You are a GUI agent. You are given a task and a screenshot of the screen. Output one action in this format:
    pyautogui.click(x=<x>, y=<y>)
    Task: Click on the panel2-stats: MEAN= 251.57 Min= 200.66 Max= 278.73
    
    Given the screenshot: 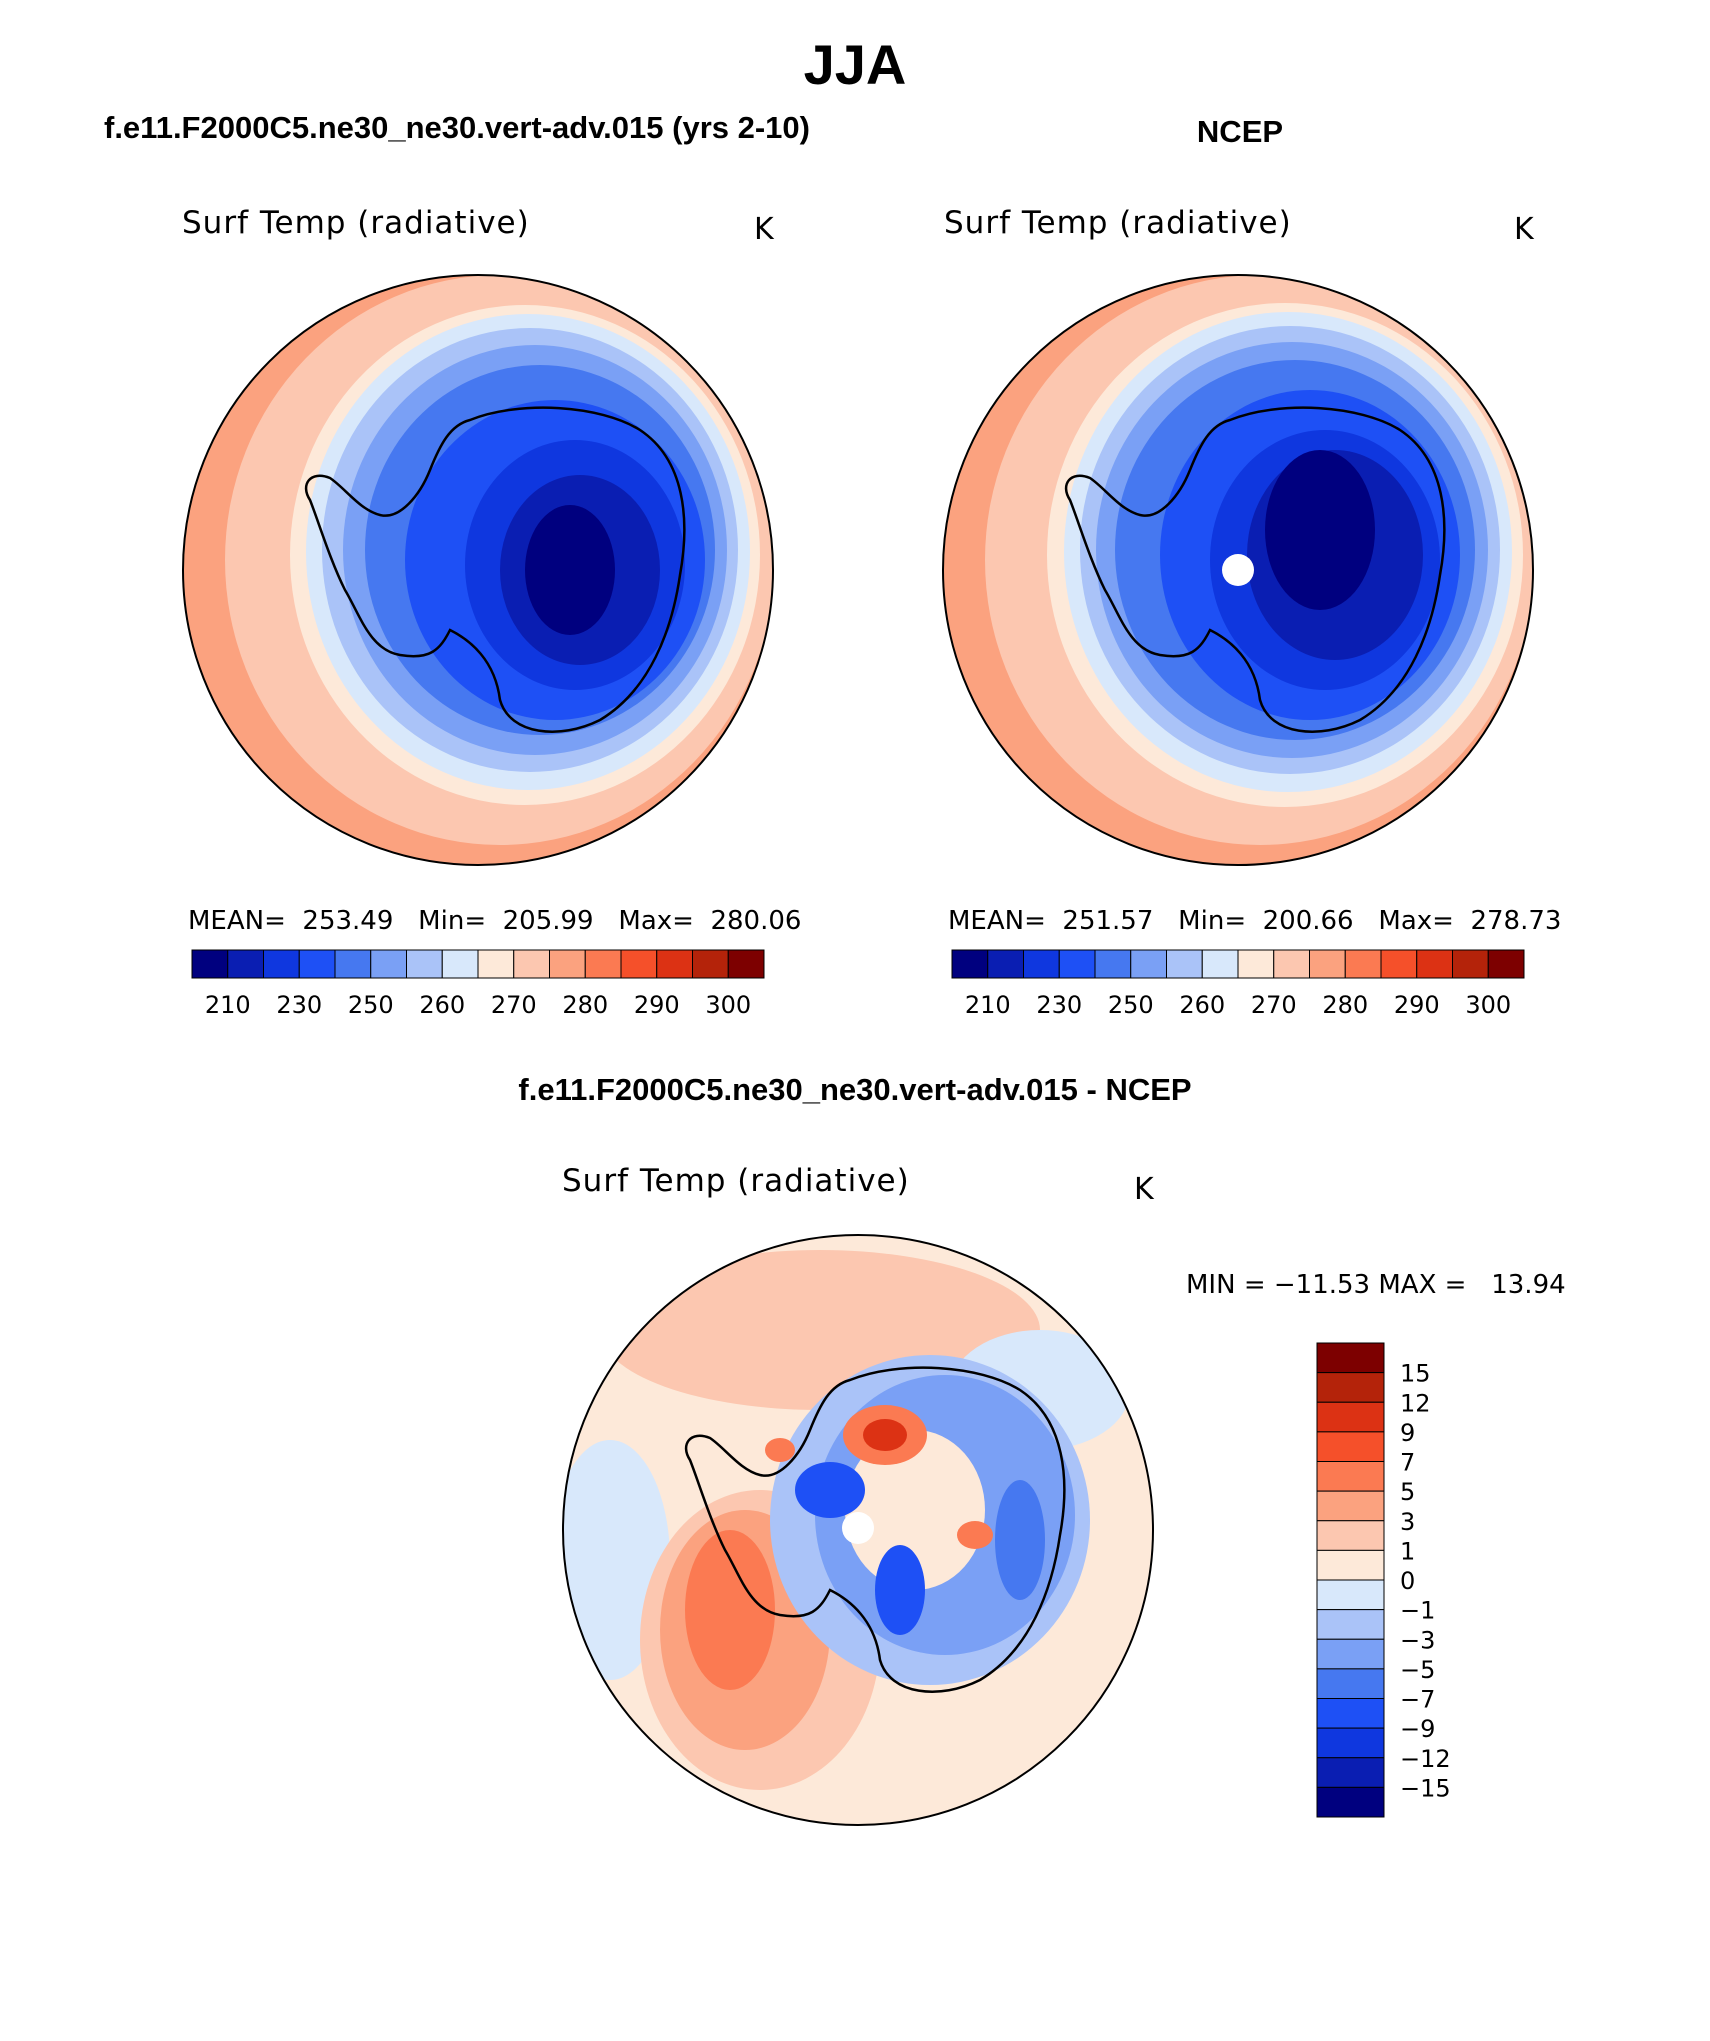 What is the action you would take?
    pyautogui.click(x=1255, y=921)
    